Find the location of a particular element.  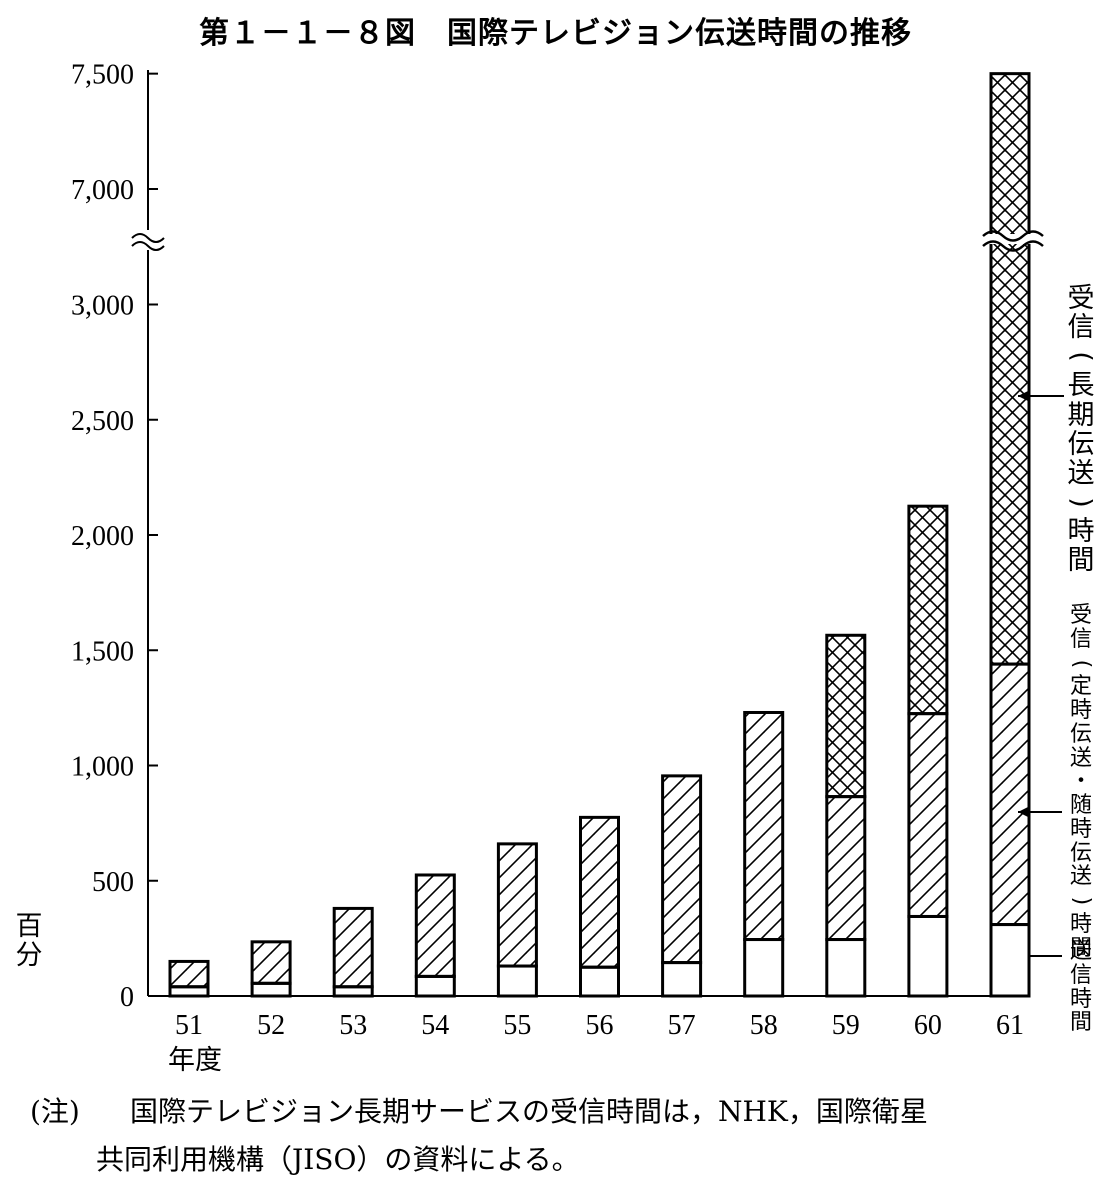

unit-label: 百分 is located at coordinates (29, 941).